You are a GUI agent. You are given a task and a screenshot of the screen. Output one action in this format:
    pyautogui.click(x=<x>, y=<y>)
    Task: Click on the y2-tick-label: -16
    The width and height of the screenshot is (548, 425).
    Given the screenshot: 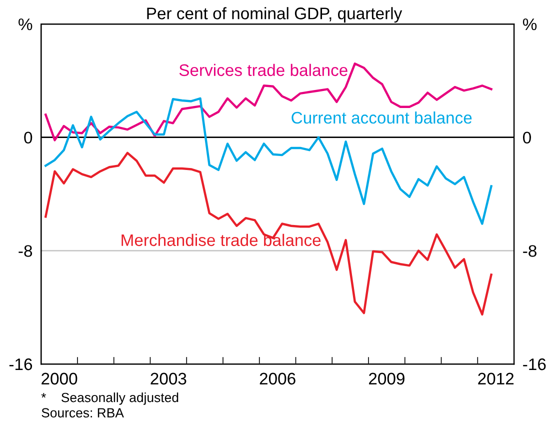 What is the action you would take?
    pyautogui.click(x=534, y=364)
    